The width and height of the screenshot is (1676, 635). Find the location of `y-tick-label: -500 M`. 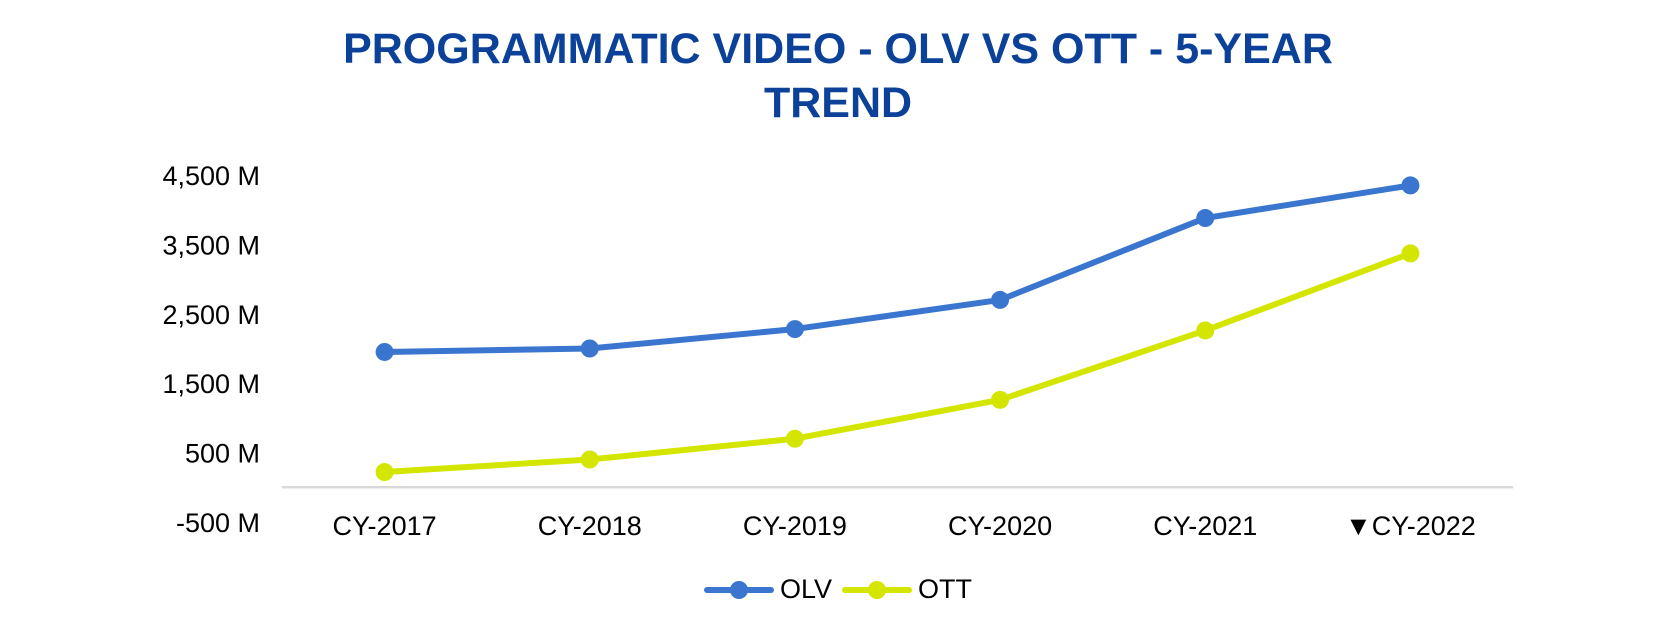

y-tick-label: -500 M is located at coordinates (218, 523).